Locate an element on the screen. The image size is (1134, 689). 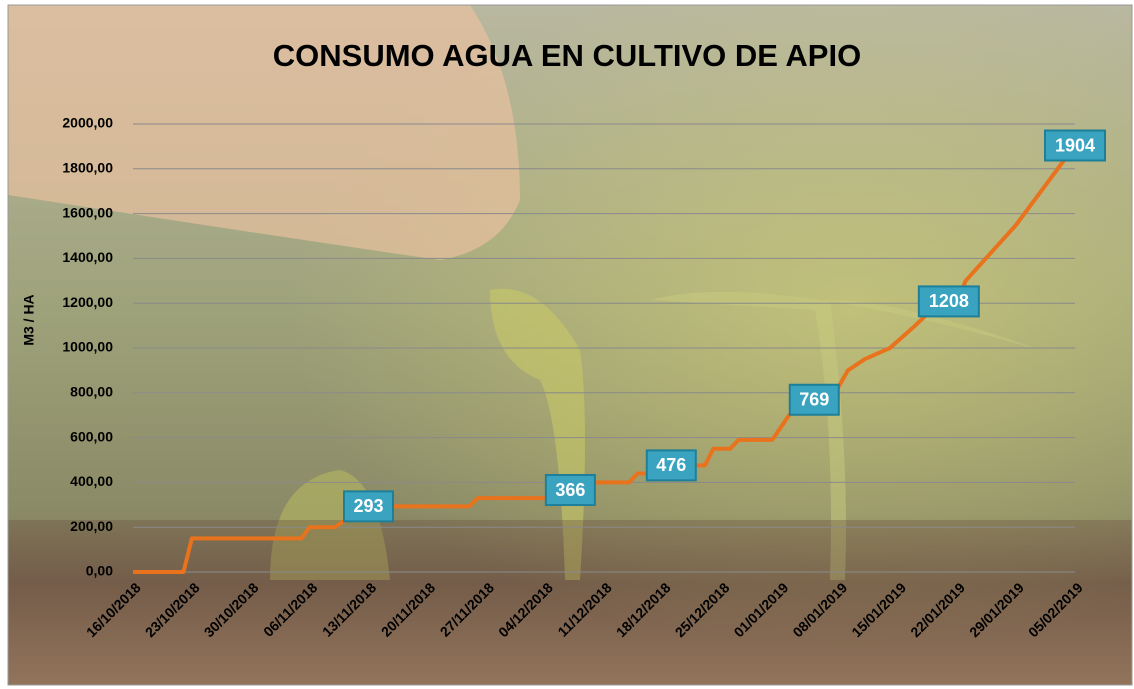
y-axis-title: M3 / HA is located at coordinates (29, 319).